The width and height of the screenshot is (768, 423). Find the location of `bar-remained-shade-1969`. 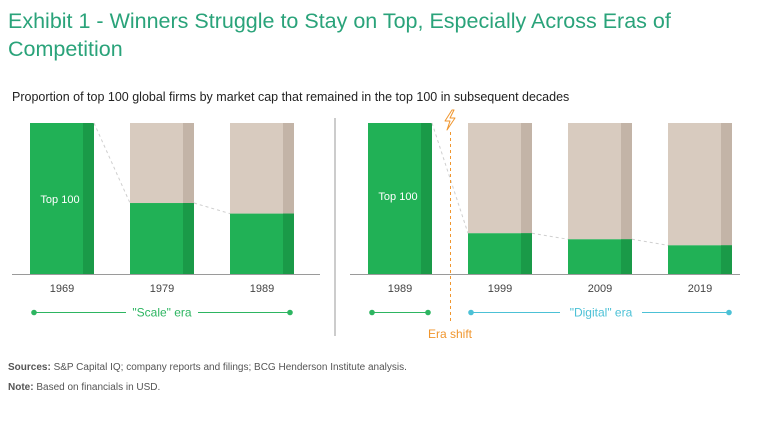

bar-remained-shade-1969 is located at coordinates (88, 198).